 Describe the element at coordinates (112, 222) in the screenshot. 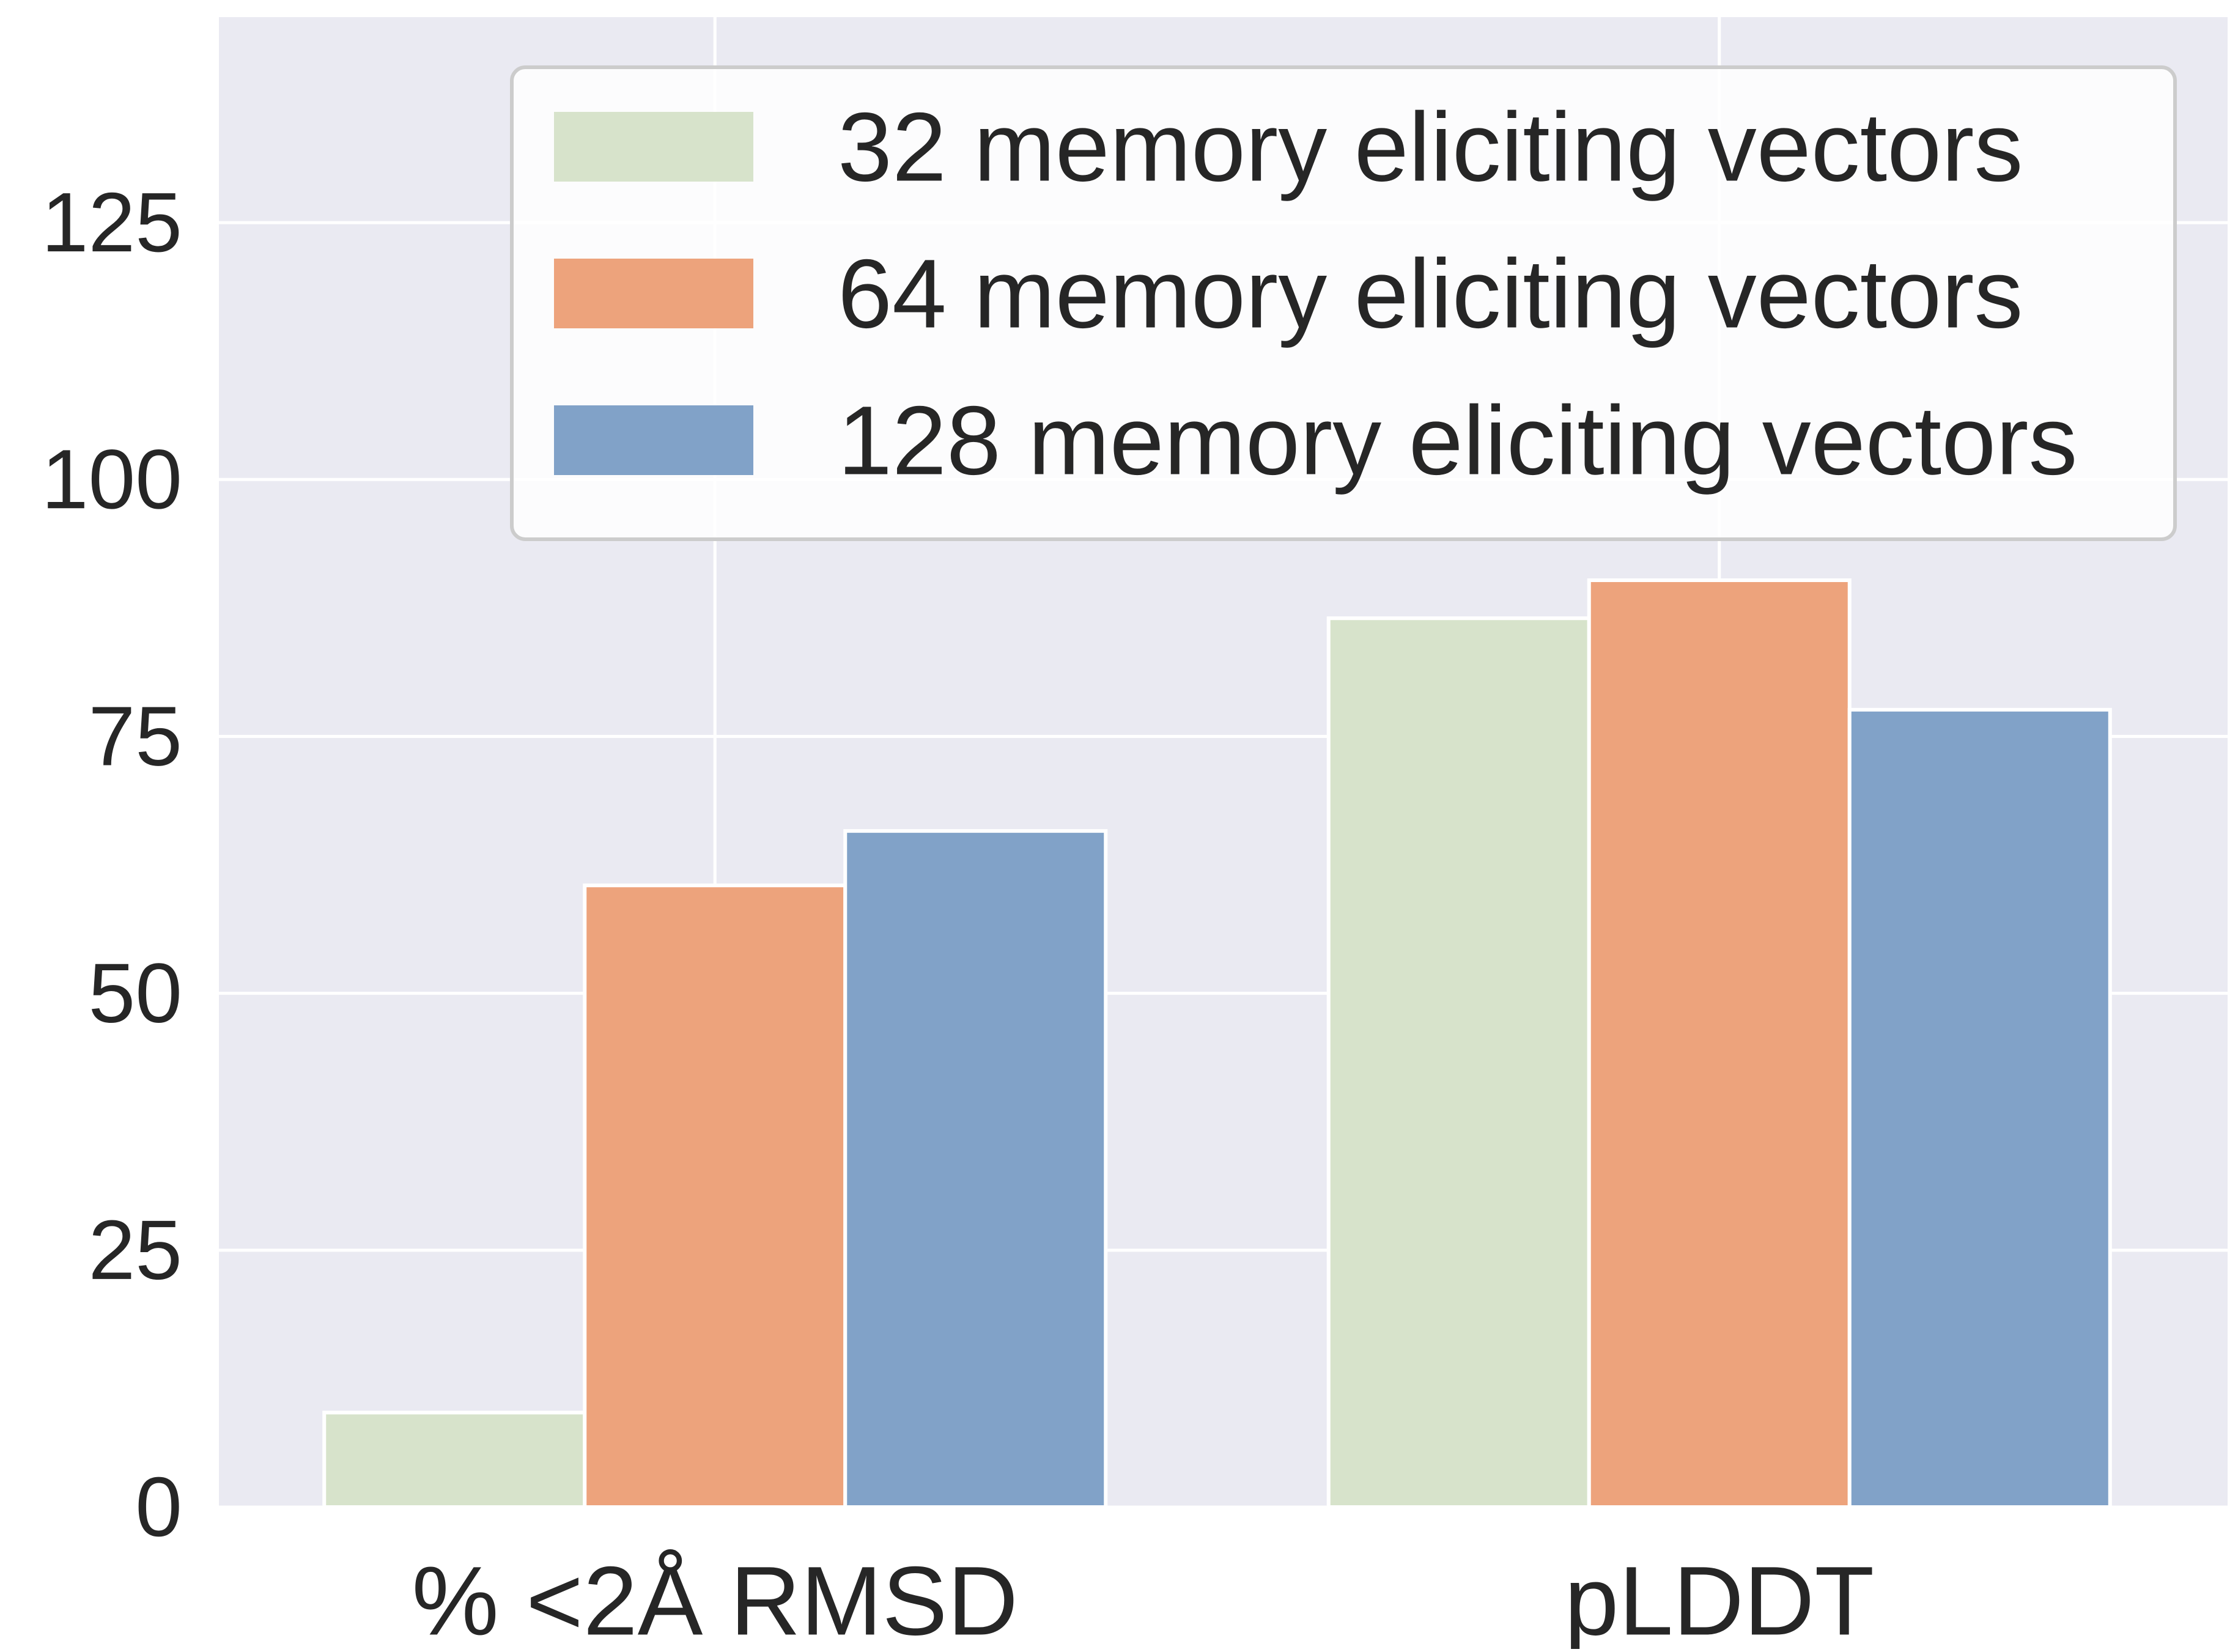

I see `y-tick-label: 125` at that location.